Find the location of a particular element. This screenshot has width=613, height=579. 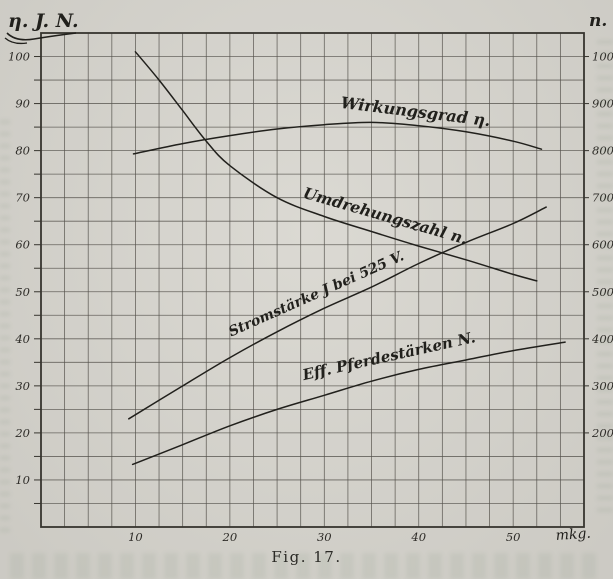

y-left-tick-label: 10 is located at coordinates (22, 480).